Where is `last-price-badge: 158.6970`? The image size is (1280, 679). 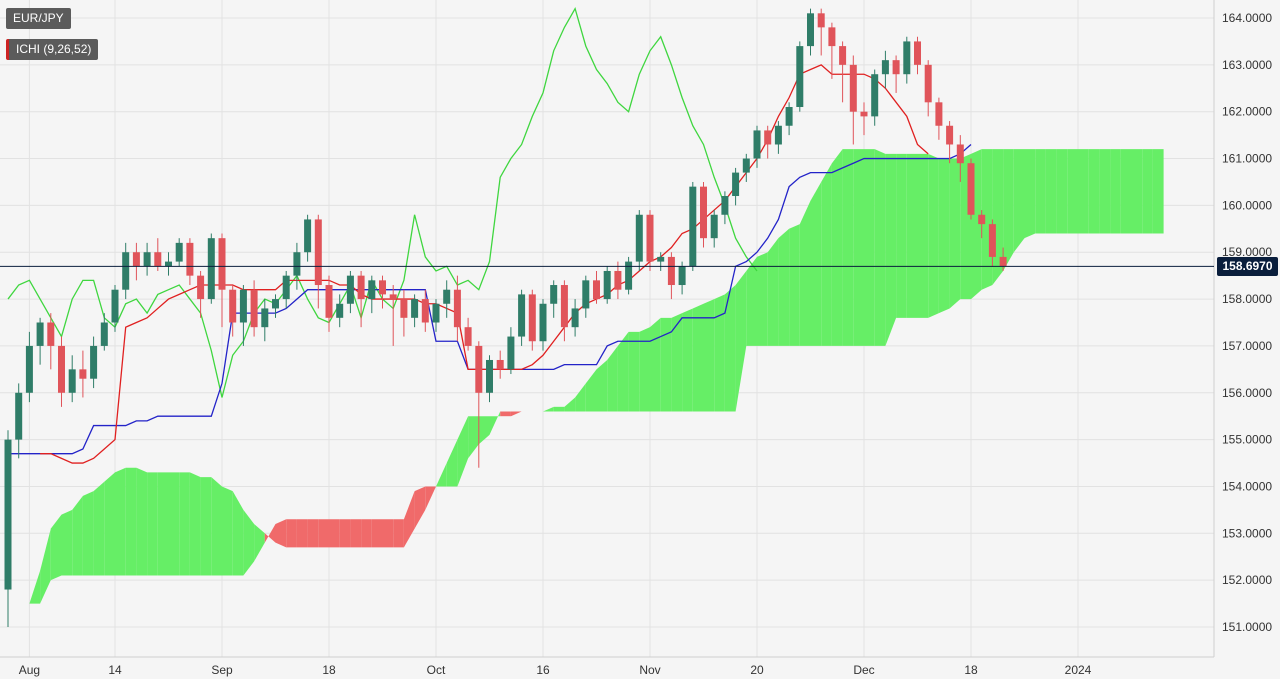 last-price-badge: 158.6970 is located at coordinates (1247, 266).